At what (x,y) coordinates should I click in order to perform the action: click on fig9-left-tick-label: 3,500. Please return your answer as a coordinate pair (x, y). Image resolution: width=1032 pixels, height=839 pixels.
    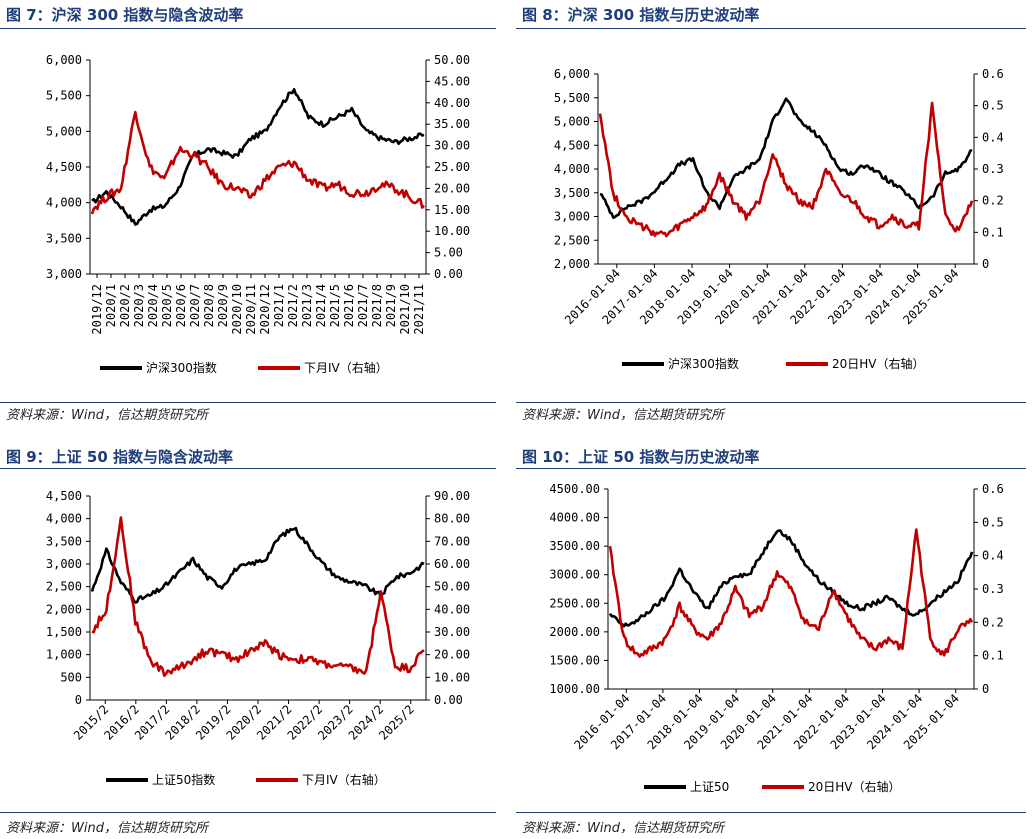
    Looking at the image, I should click on (64, 541).